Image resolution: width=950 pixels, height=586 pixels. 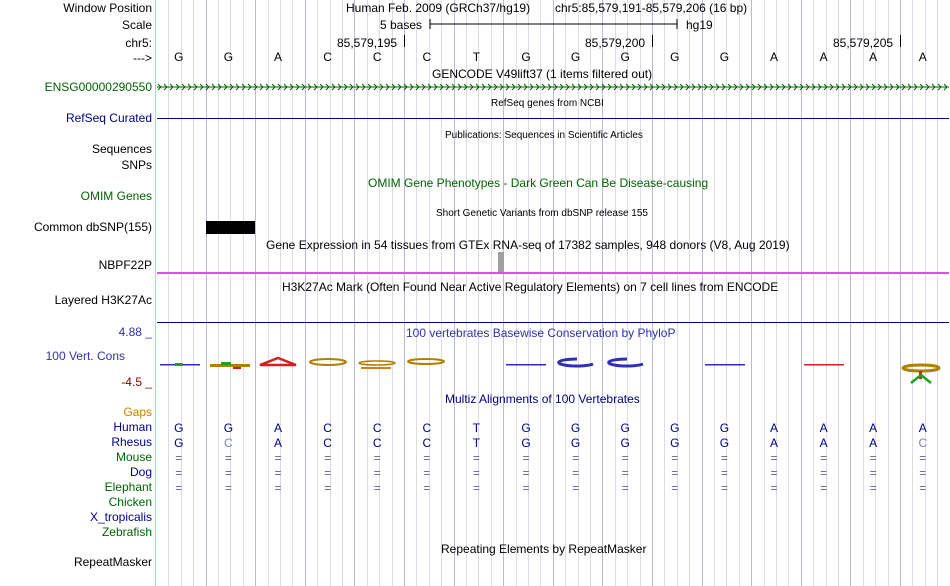 What do you see at coordinates (873, 443) in the screenshot?
I see `rhesus-base: A` at bounding box center [873, 443].